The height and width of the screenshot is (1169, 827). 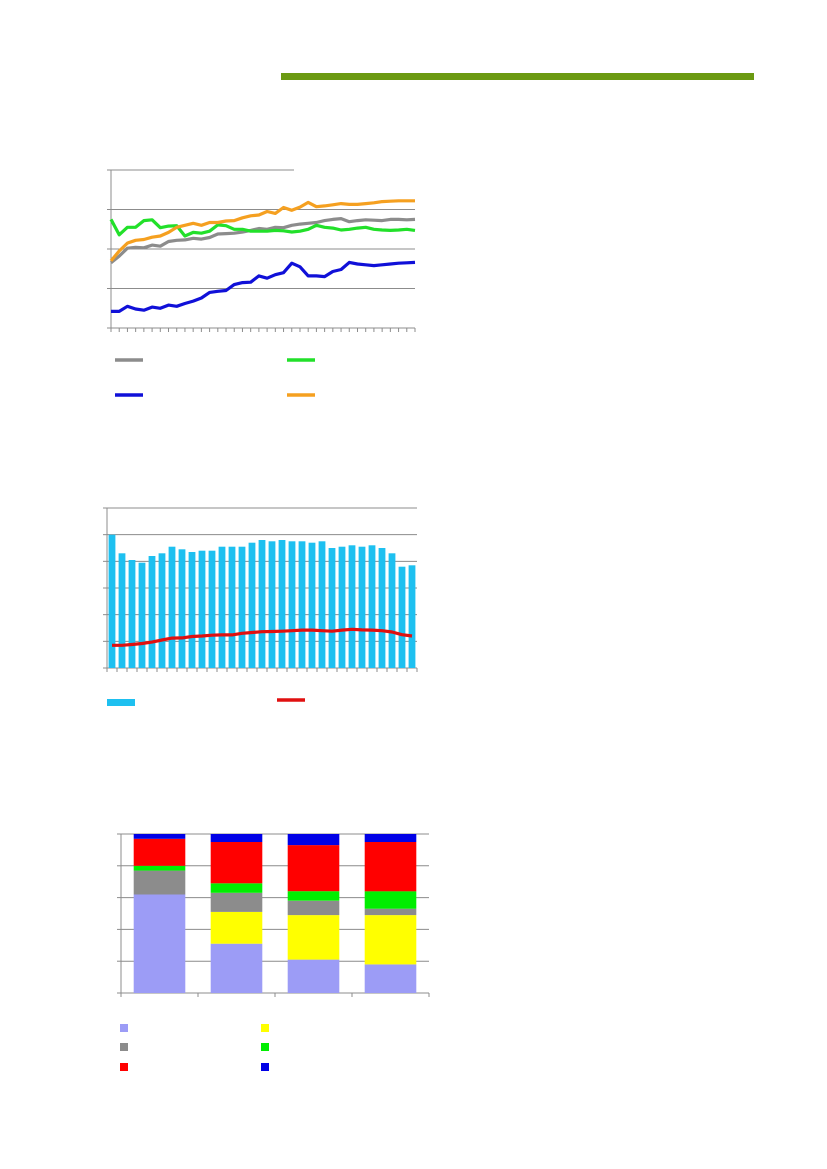 I want to click on header-accent-bar, so click(x=517, y=76).